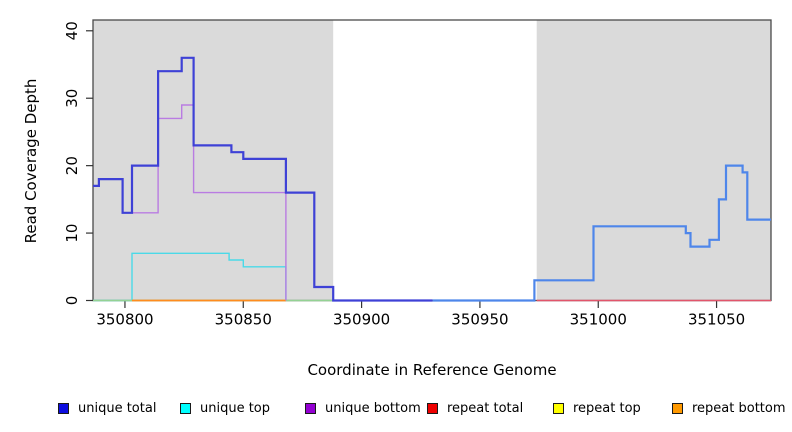 This screenshot has height=432, width=792. What do you see at coordinates (31, 161) in the screenshot?
I see `y-axis-label: Read Coverage Depth` at bounding box center [31, 161].